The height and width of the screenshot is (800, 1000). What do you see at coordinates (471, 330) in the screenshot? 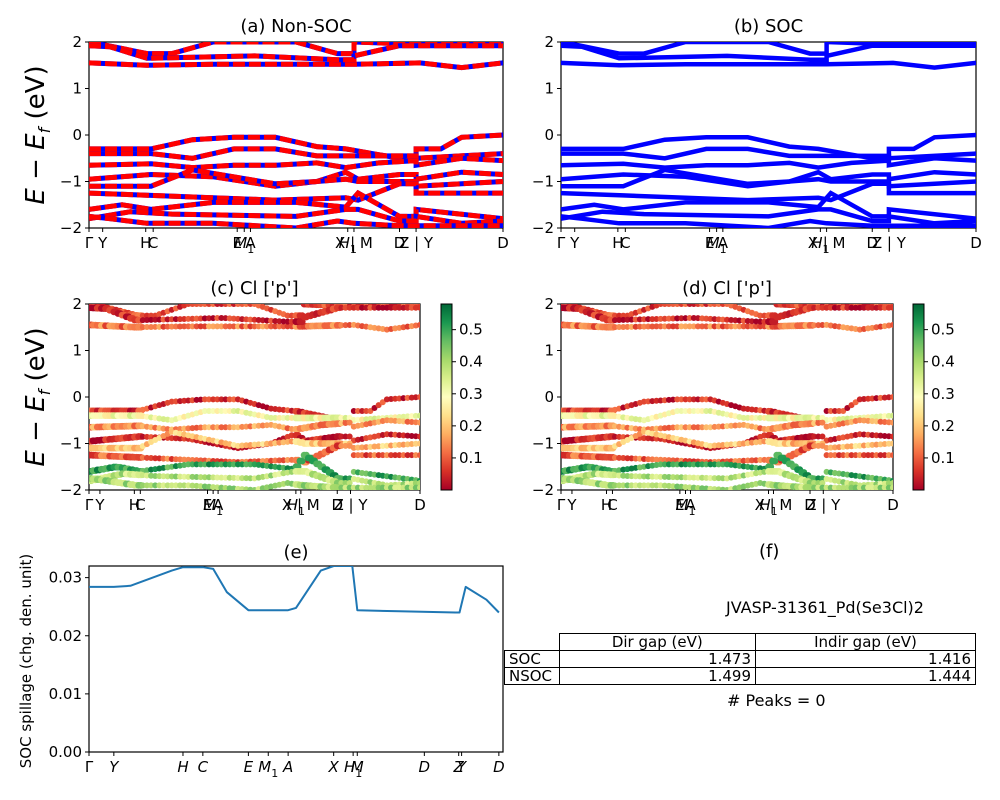
I see `colorbar-tick-label: 0.5` at bounding box center [471, 330].